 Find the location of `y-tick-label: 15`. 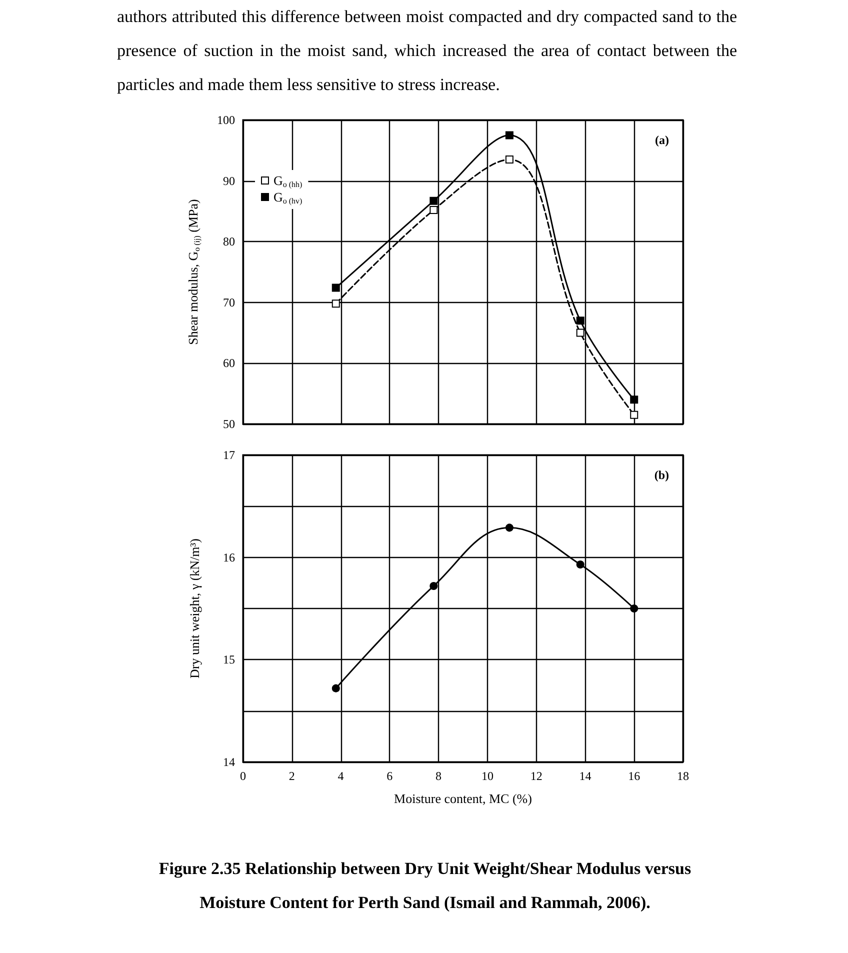

y-tick-label: 15 is located at coordinates (229, 659).